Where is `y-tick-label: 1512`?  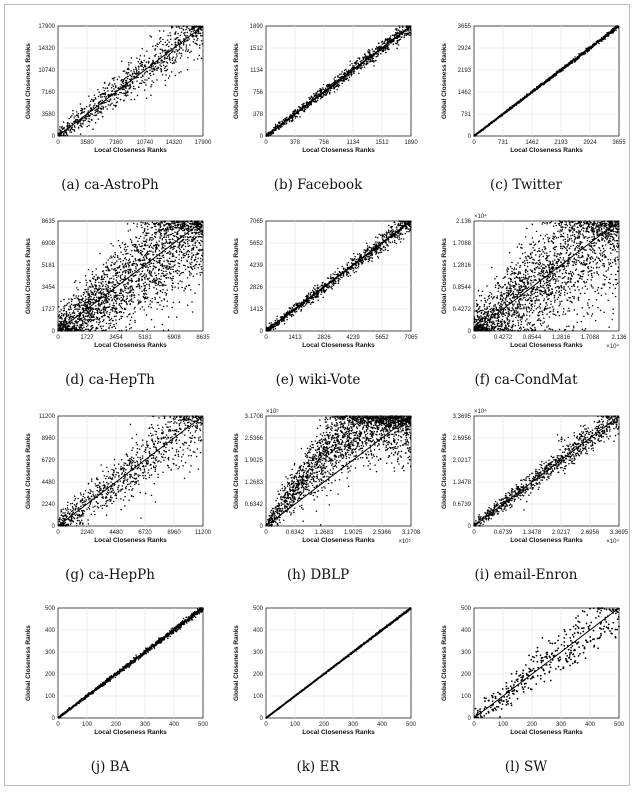 y-tick-label: 1512 is located at coordinates (257, 49).